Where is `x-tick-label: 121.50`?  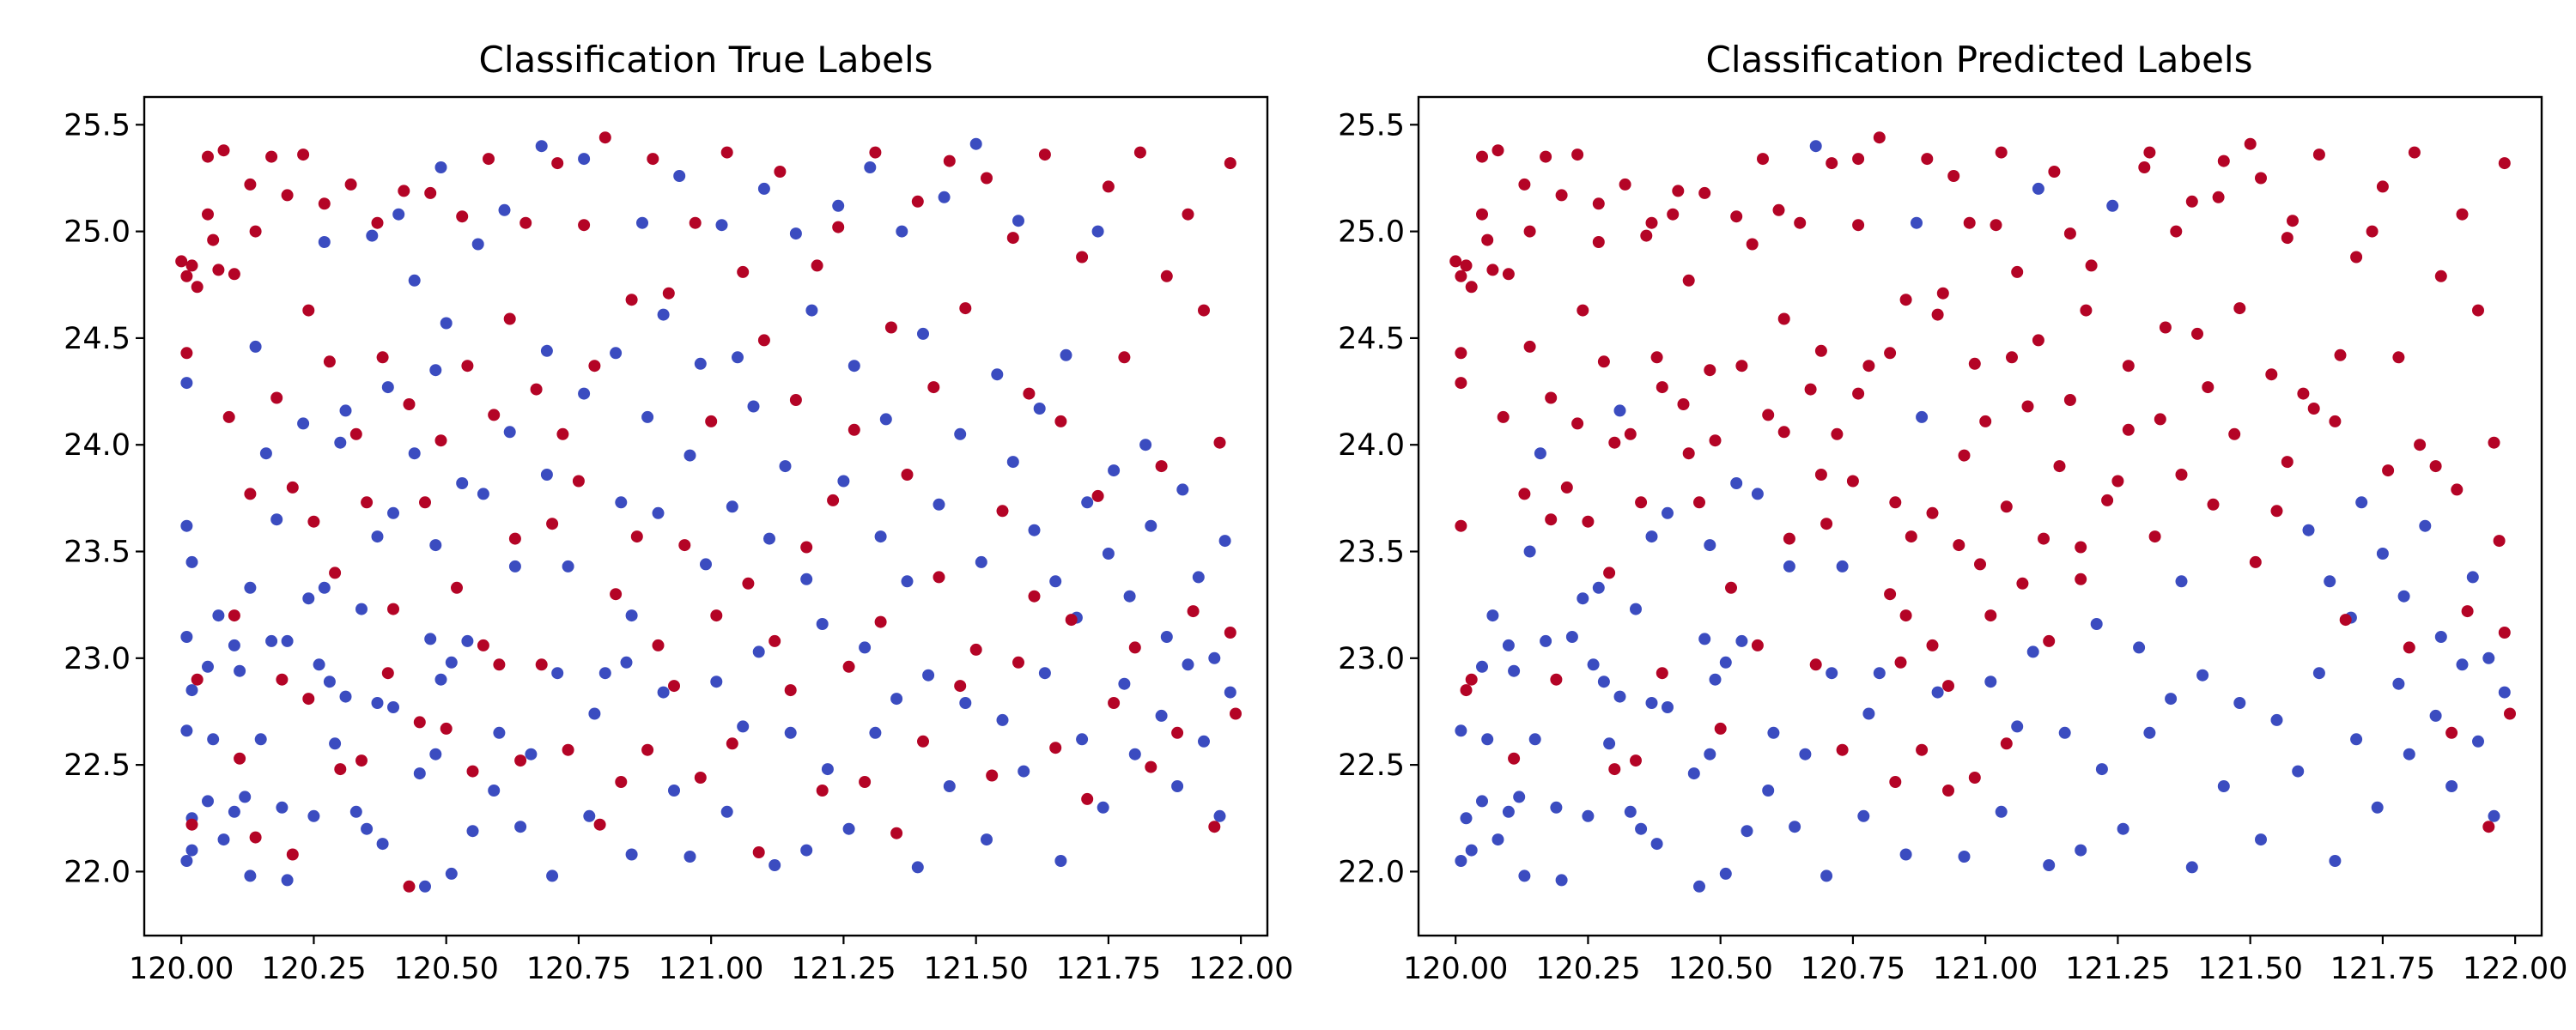 x-tick-label: 121.50 is located at coordinates (976, 969).